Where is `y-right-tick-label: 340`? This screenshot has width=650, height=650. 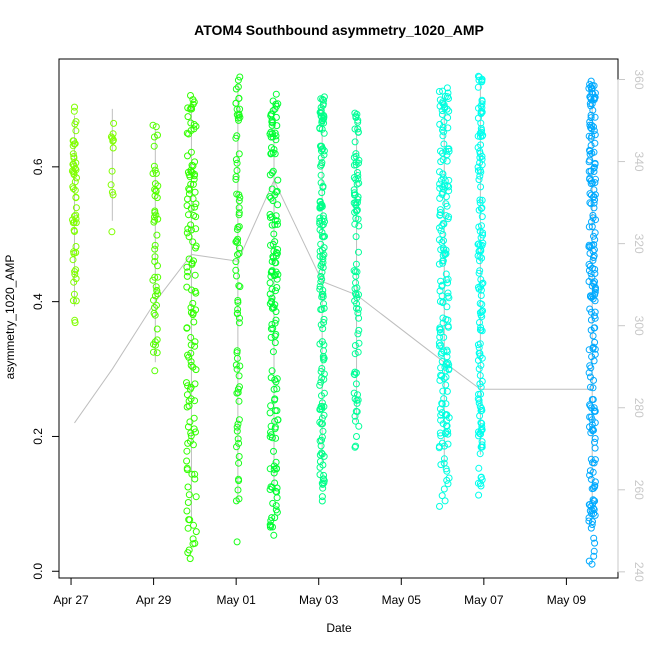
y-right-tick-label: 340 is located at coordinates (639, 162).